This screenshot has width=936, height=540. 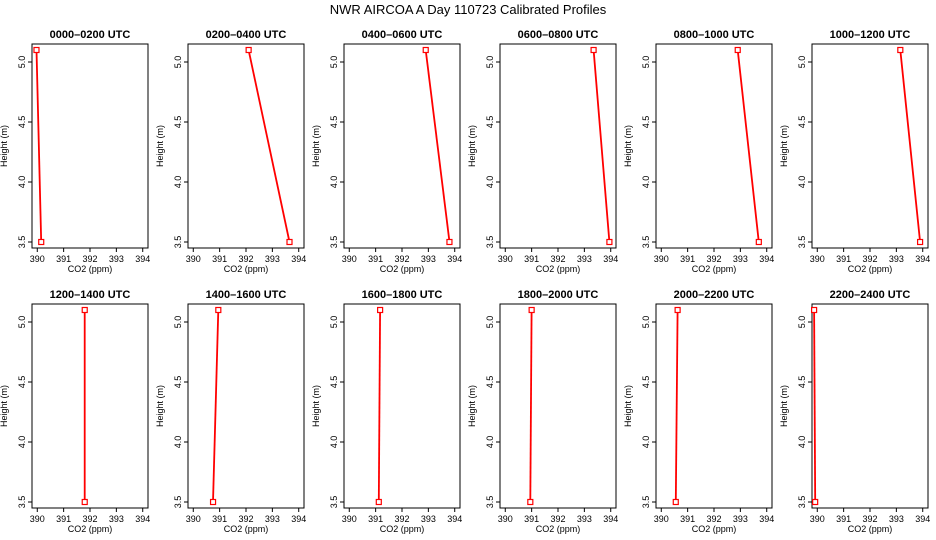 I want to click on panel-title: 2000–2200 UTC, so click(x=714, y=295).